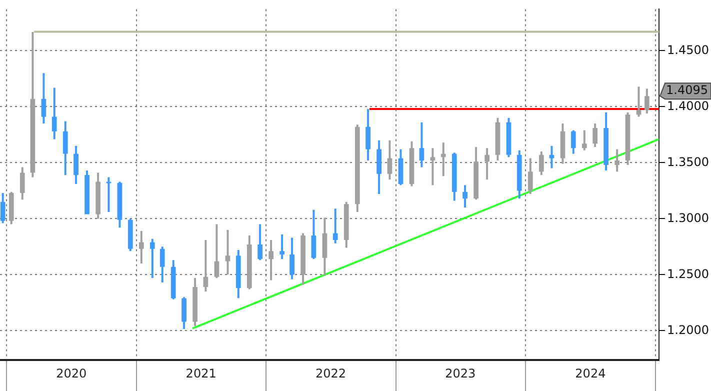 Image resolution: width=711 pixels, height=391 pixels. I want to click on y-tick-label: 1.2000, so click(688, 329).